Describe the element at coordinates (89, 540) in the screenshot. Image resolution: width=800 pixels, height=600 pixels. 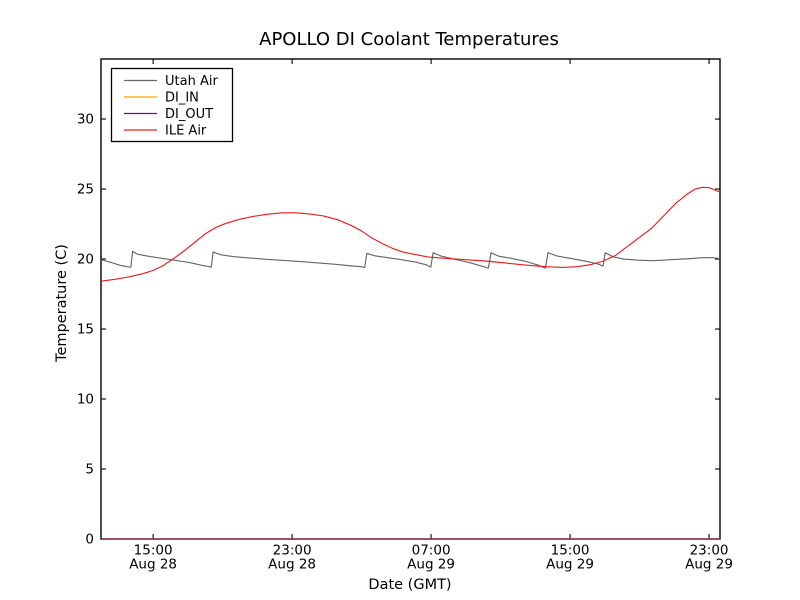
I see `y-tick-label: 0` at that location.